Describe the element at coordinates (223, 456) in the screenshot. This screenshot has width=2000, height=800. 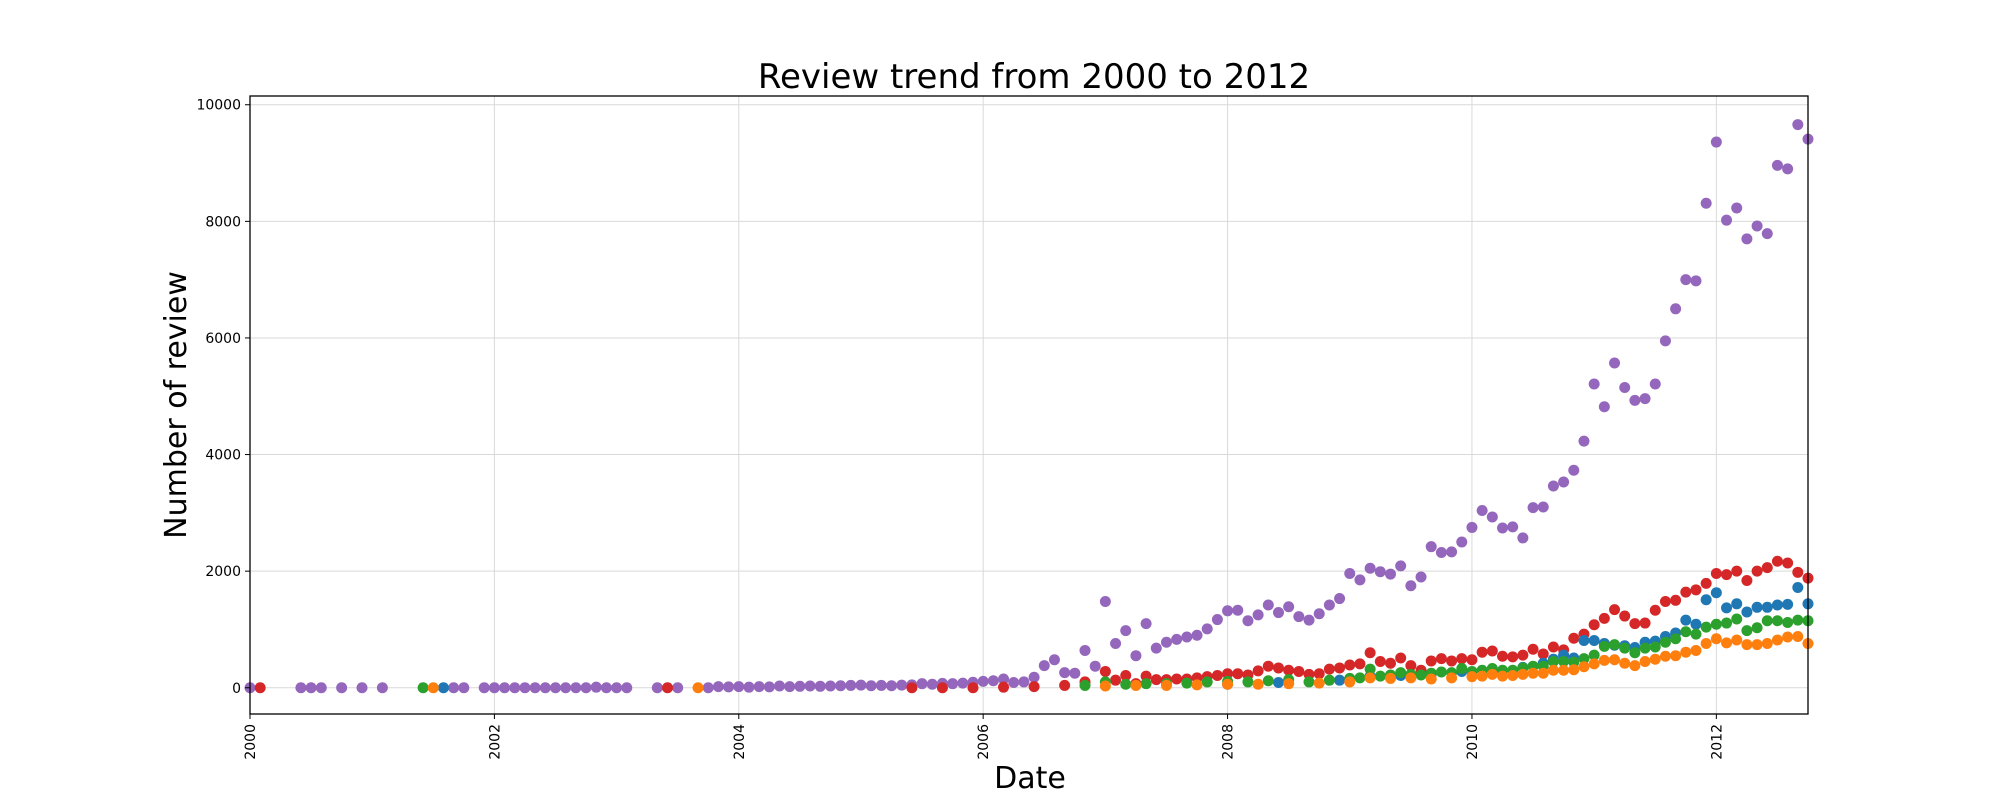
I see `y-tick-label: 4000` at that location.